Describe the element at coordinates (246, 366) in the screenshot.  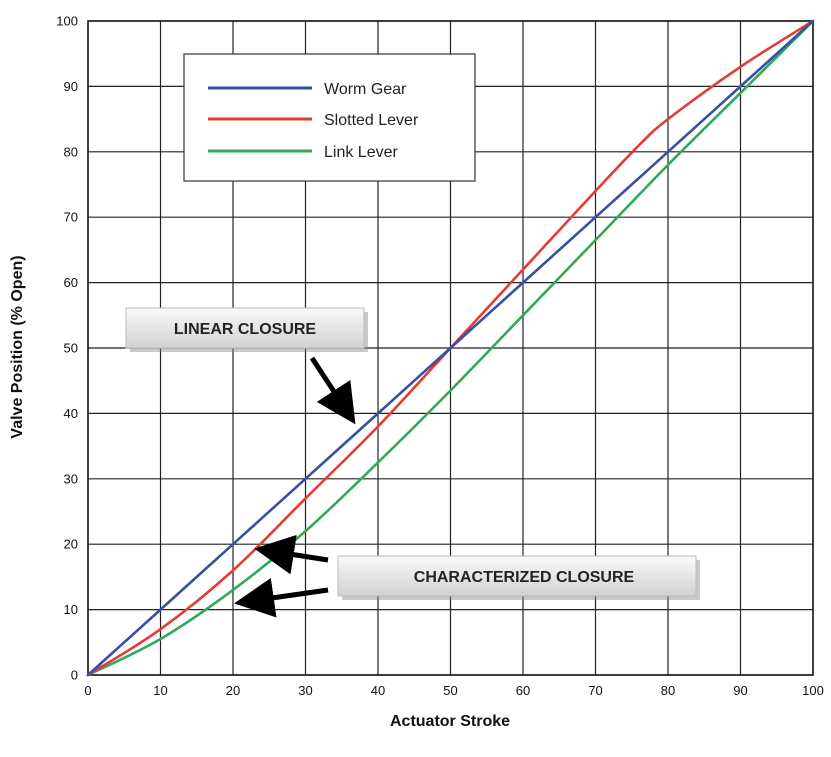
I see `callout-linear-closure: LINEAR CLOSURE` at that location.